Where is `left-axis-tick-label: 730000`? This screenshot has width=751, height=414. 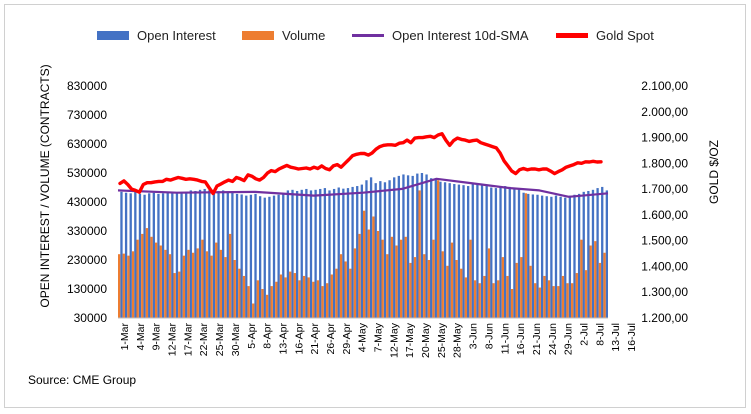
left-axis-tick-label: 730000 is located at coordinates (87, 115).